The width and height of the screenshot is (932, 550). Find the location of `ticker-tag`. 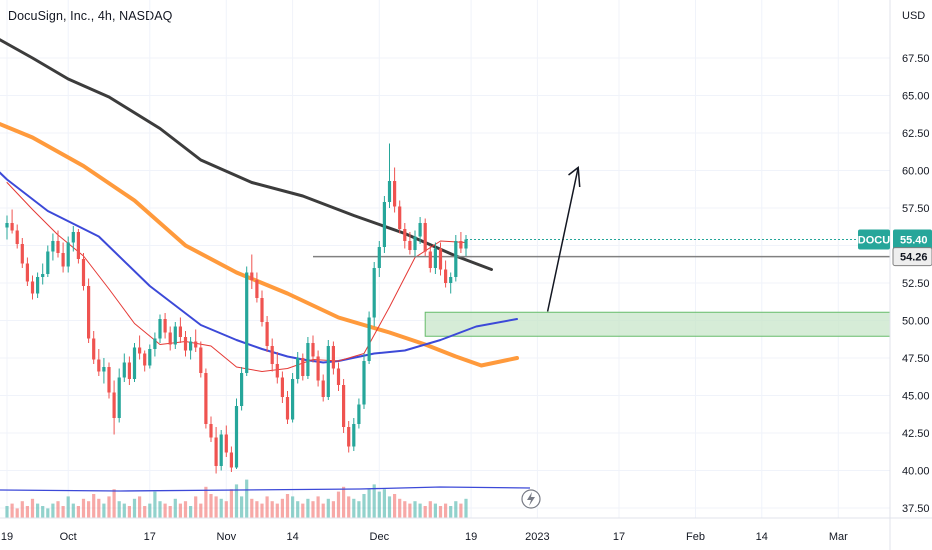

ticker-tag is located at coordinates (874, 239).